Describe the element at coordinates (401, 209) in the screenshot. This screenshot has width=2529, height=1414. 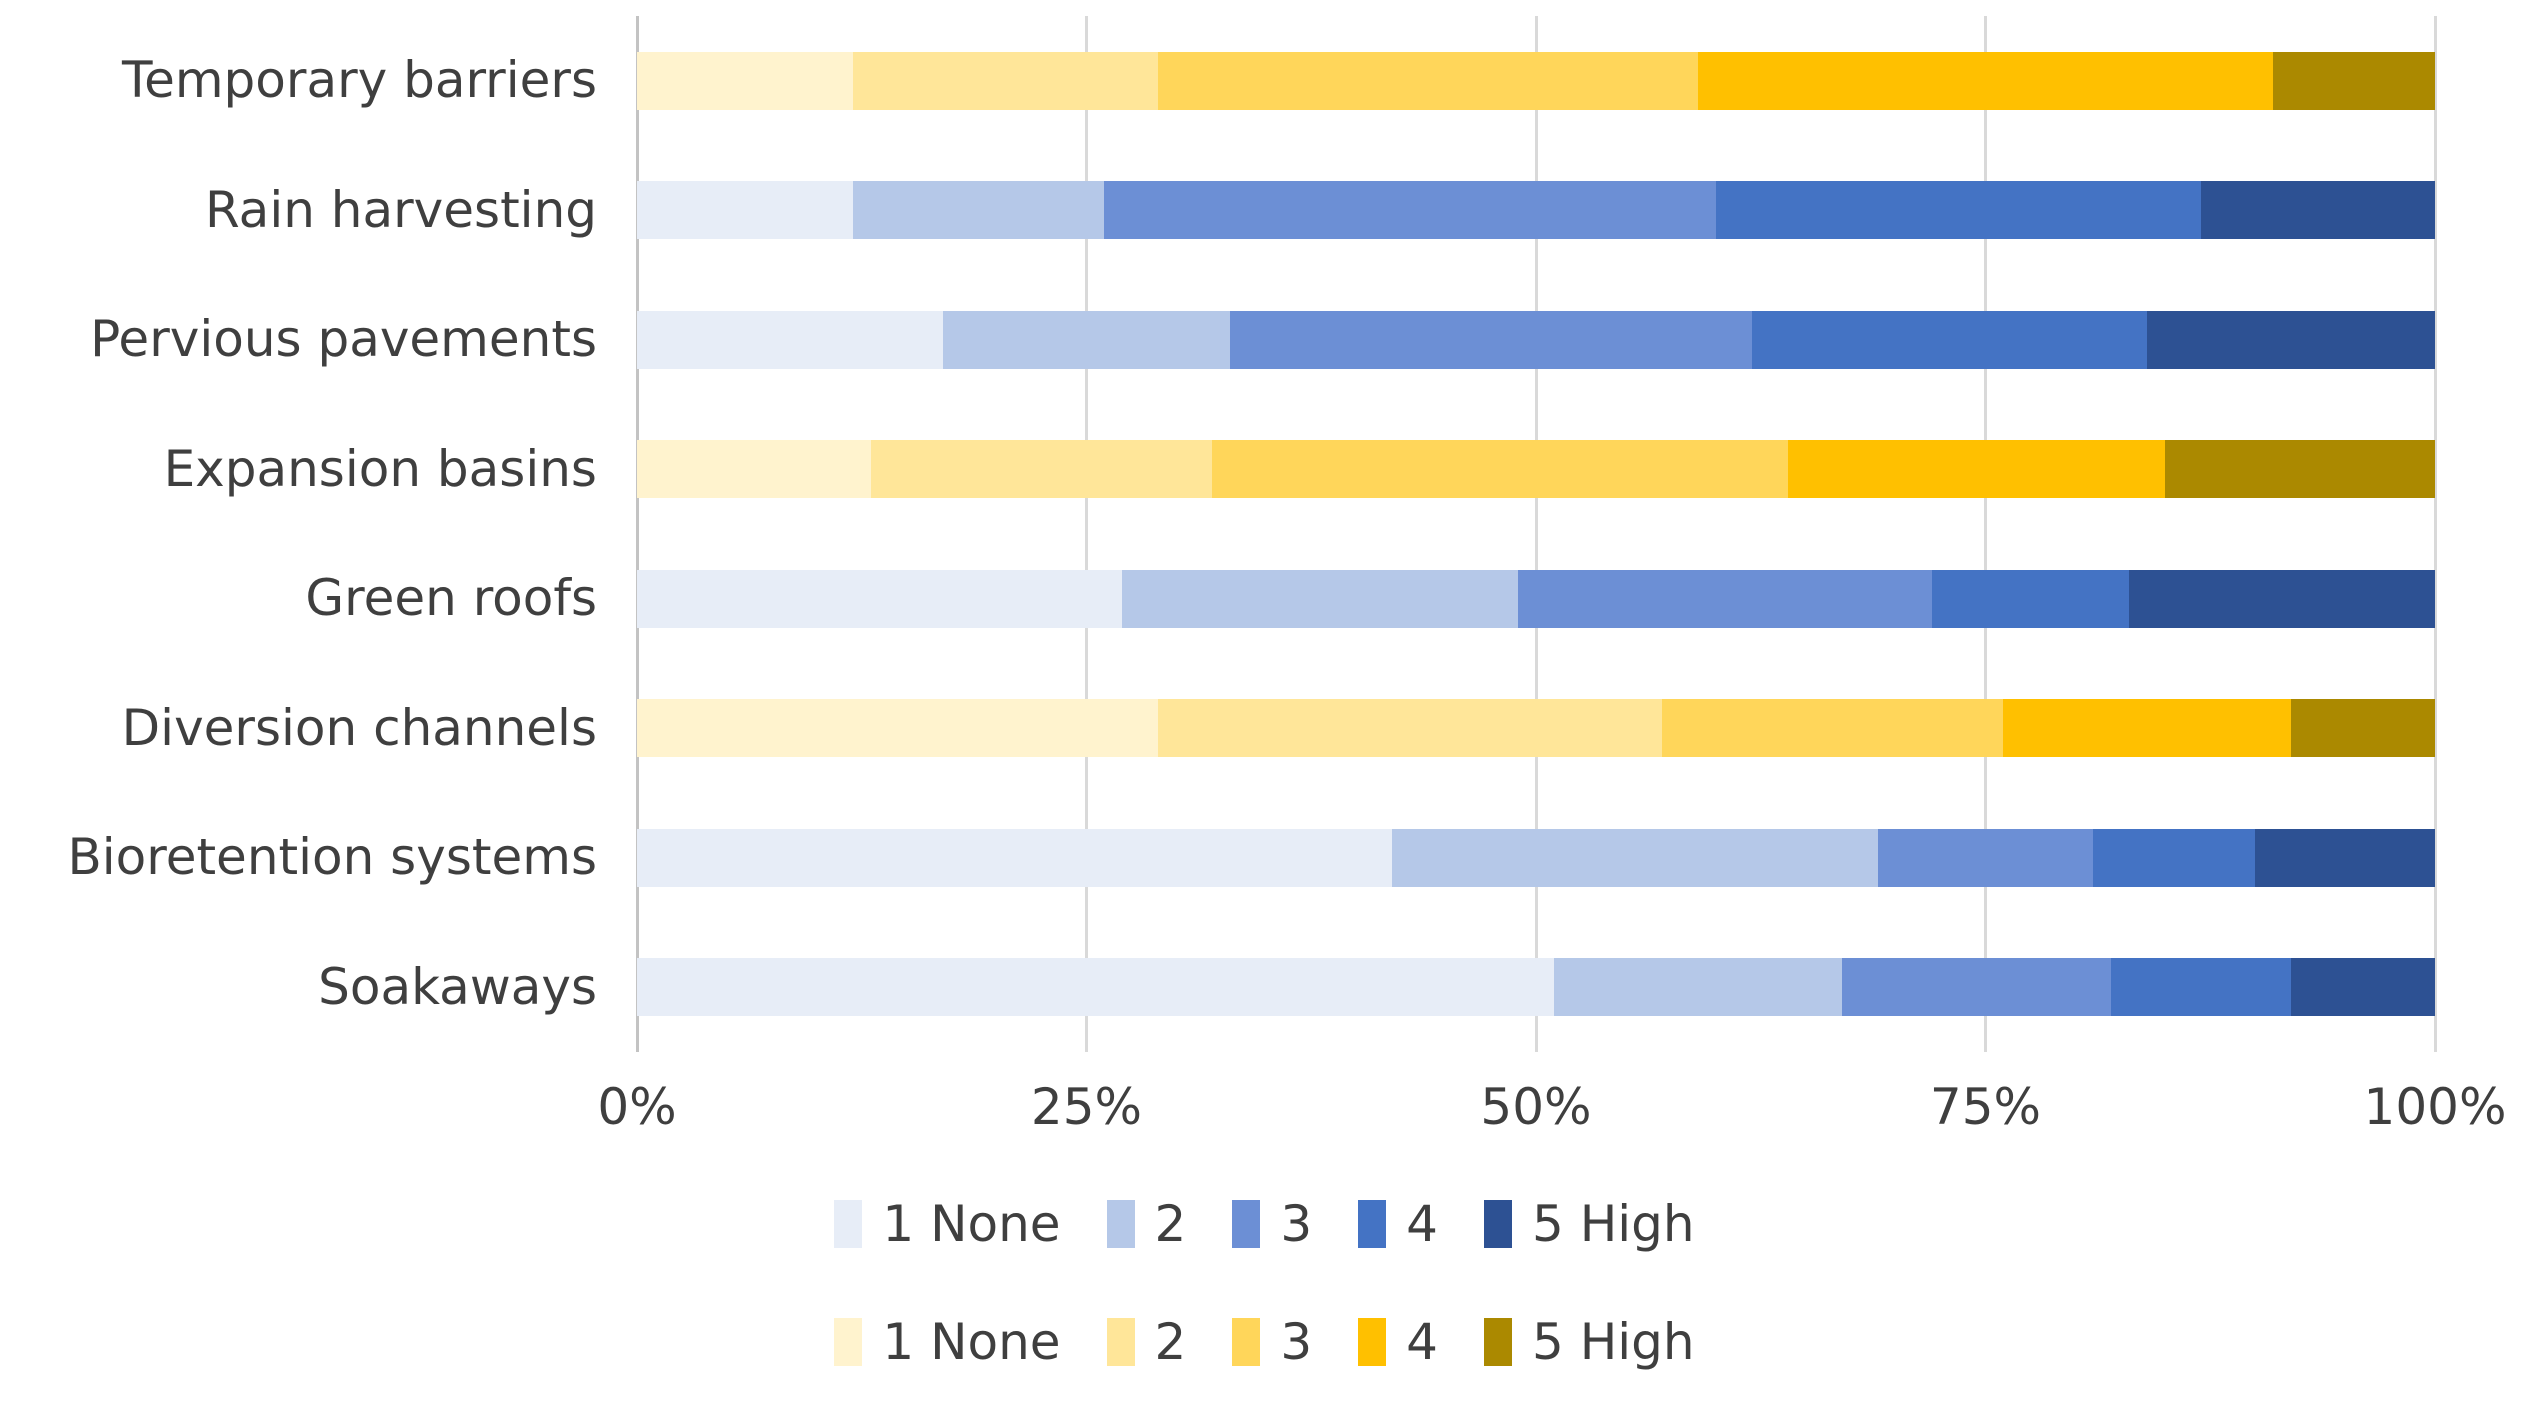
I see `category-label: Rain harvesting` at that location.